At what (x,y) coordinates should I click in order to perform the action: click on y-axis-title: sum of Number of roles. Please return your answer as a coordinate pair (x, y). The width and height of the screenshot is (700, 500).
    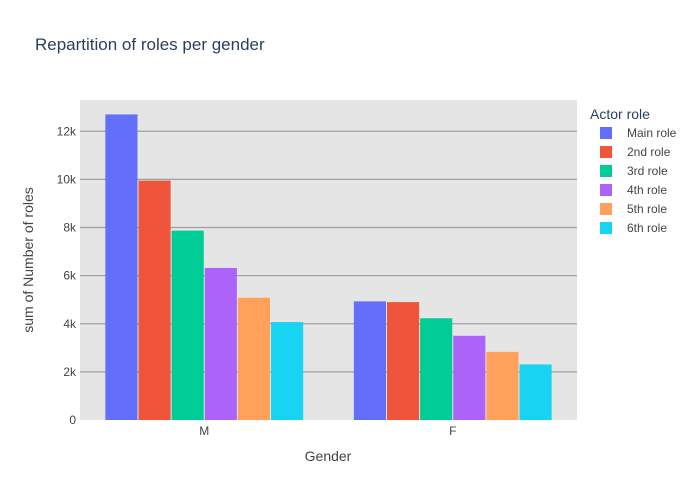
    Looking at the image, I should click on (28, 260).